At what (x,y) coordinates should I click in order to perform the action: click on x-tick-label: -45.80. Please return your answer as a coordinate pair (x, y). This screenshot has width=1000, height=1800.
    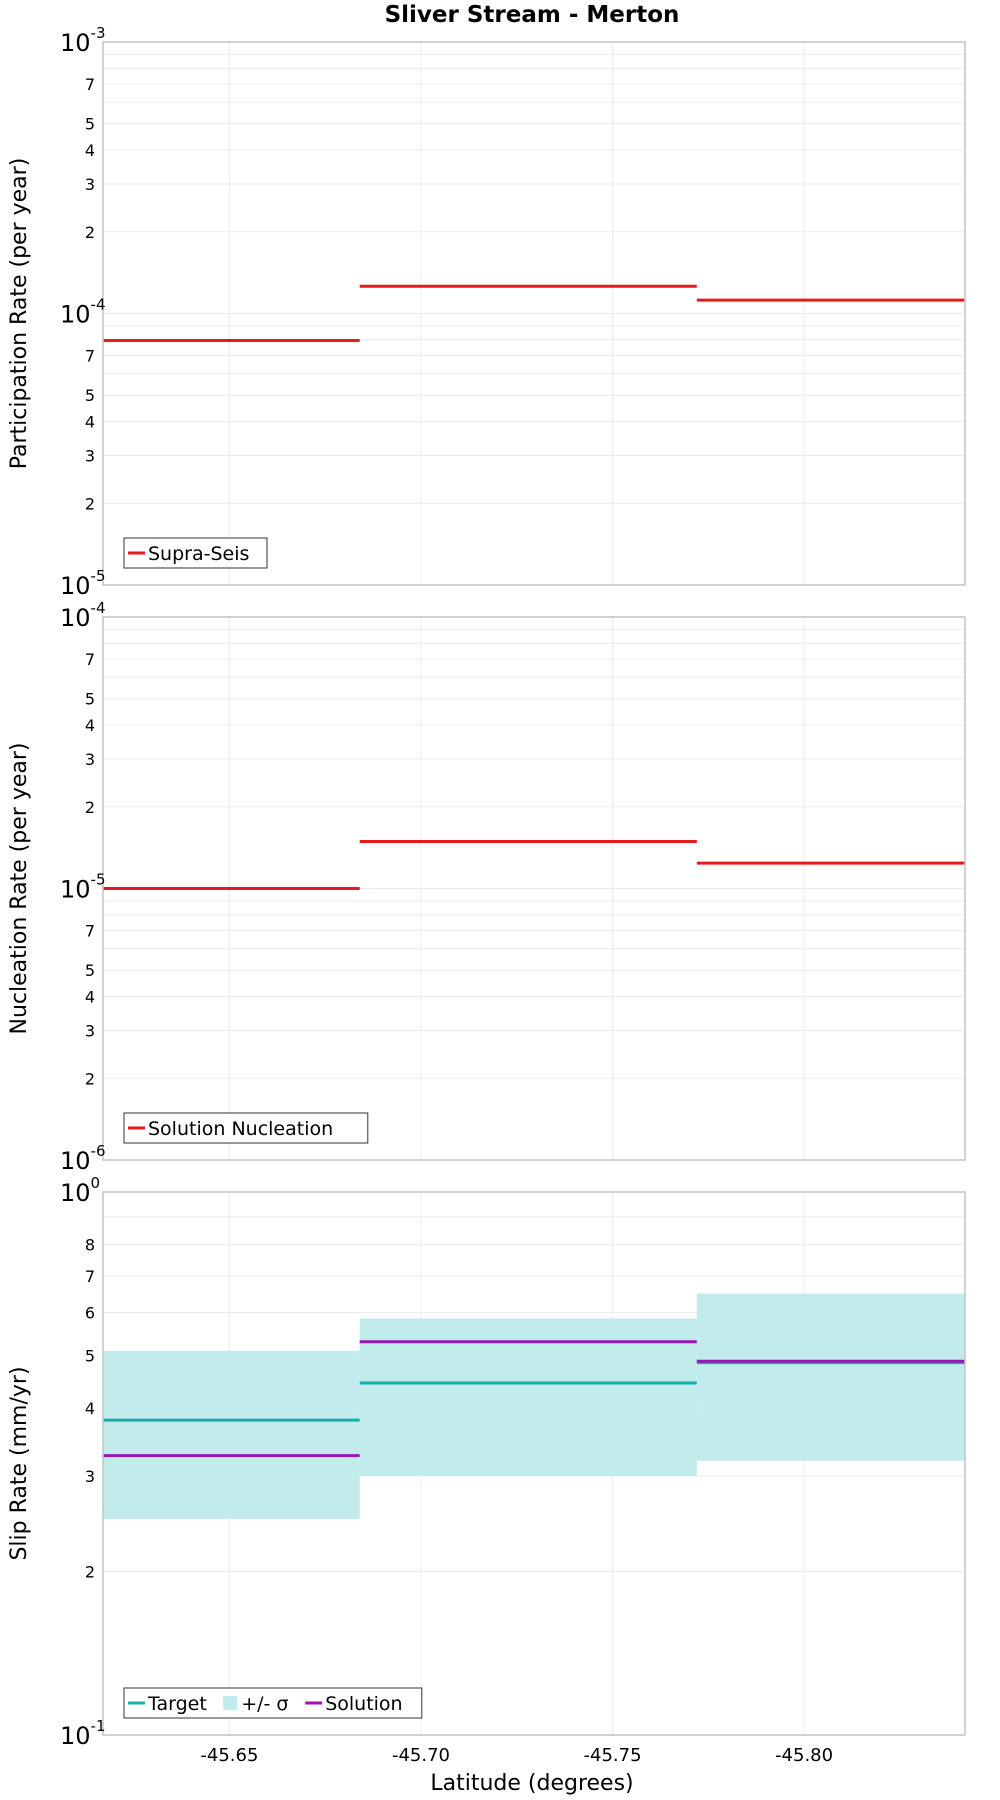
    Looking at the image, I should click on (804, 1755).